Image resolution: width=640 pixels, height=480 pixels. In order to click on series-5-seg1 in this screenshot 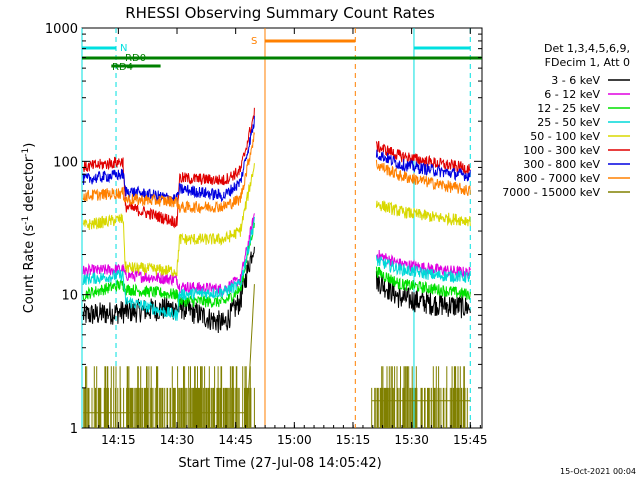, I will do `click(168, 168)`.